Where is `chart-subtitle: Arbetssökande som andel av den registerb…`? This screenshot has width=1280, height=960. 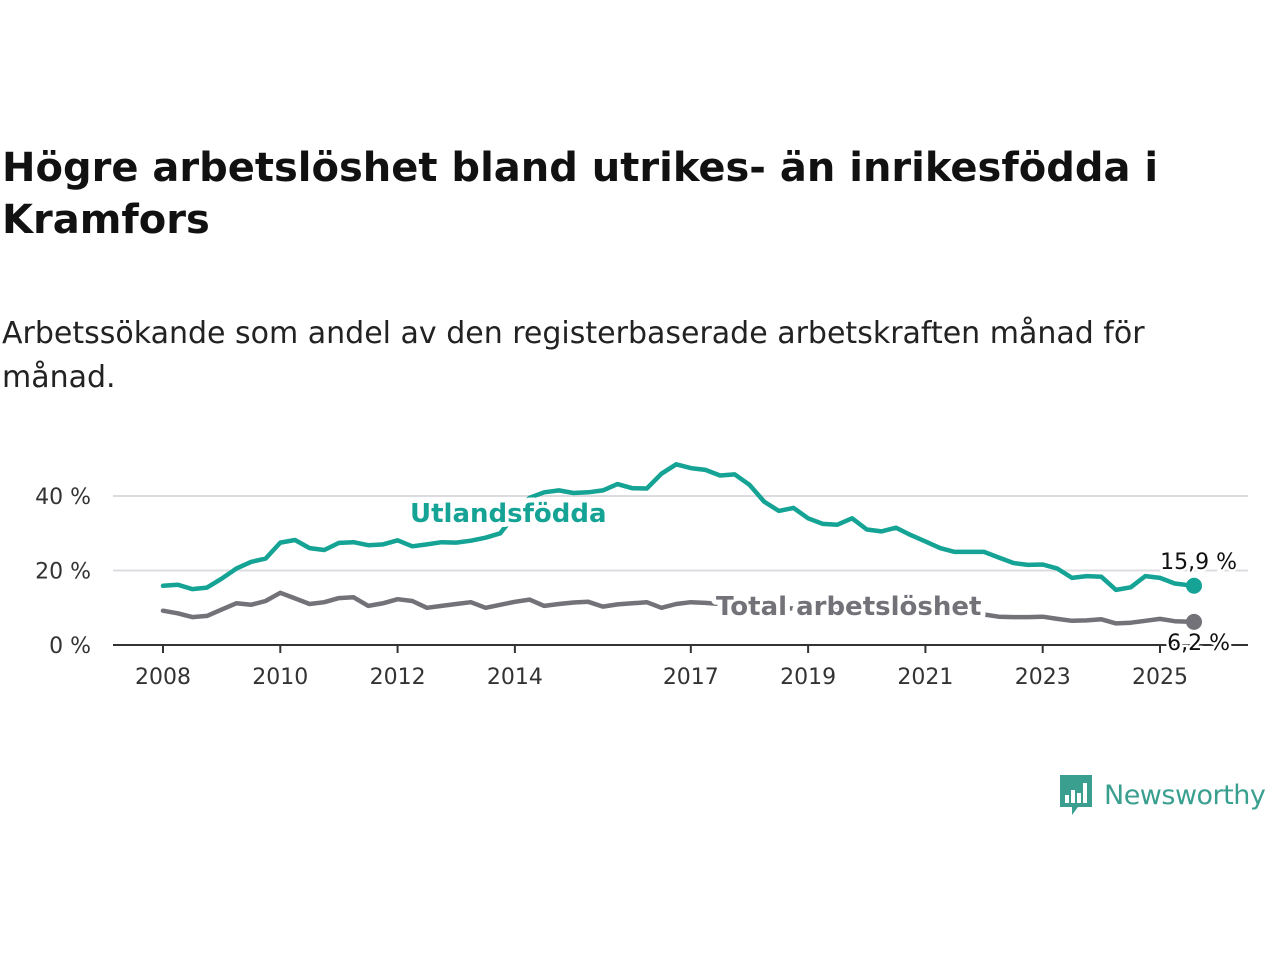
chart-subtitle: Arbetssökande som andel av den registerb… is located at coordinates (573, 355).